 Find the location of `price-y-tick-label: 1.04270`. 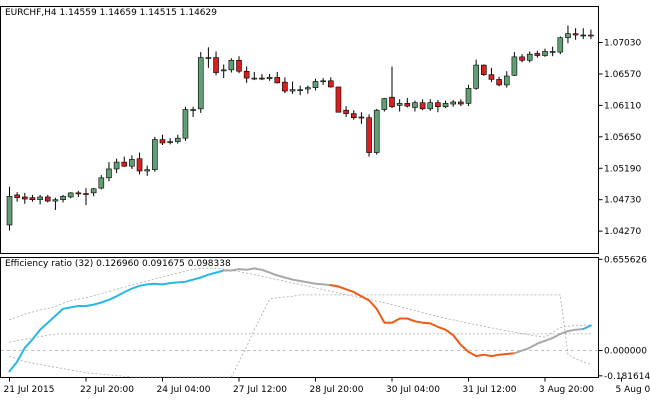

price-y-tick-label: 1.04270 is located at coordinates (622, 232).